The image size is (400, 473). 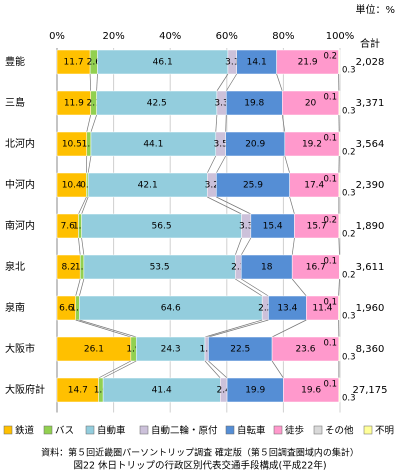 What do you see at coordinates (64, 431) in the screenshot?
I see `legend-label: バス` at bounding box center [64, 431].